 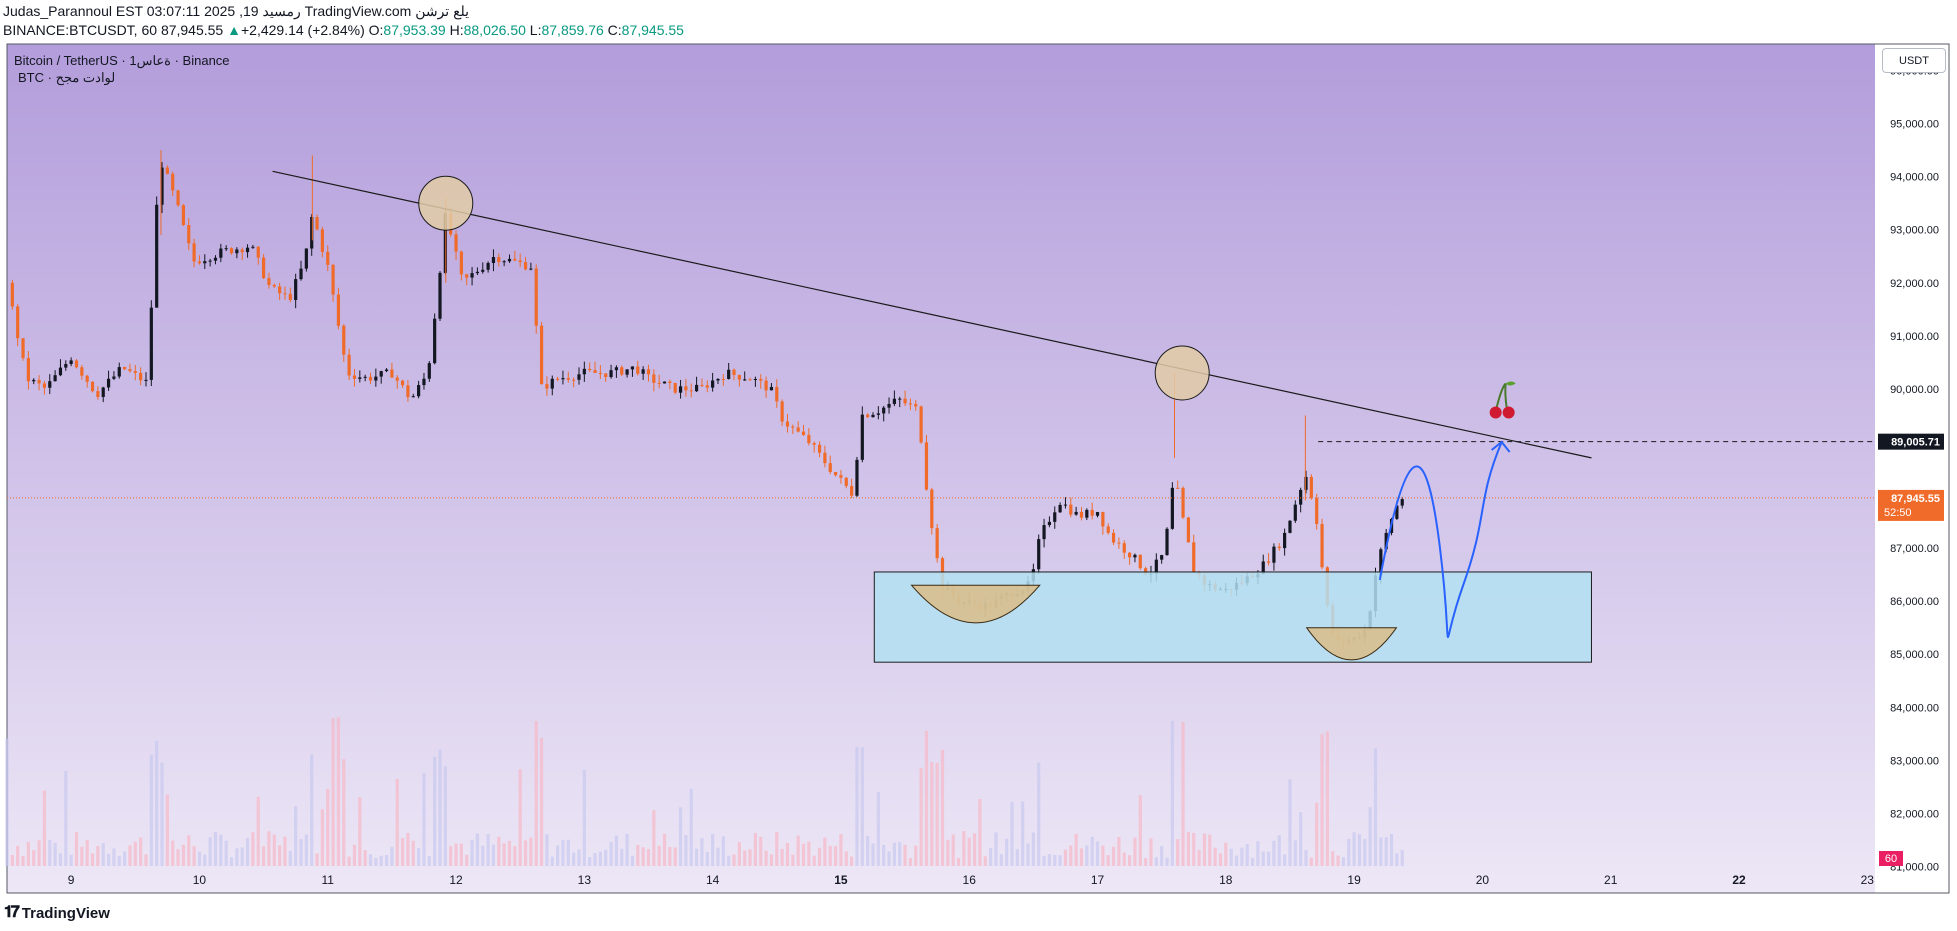 I want to click on currency-button: USDT, so click(x=1914, y=60).